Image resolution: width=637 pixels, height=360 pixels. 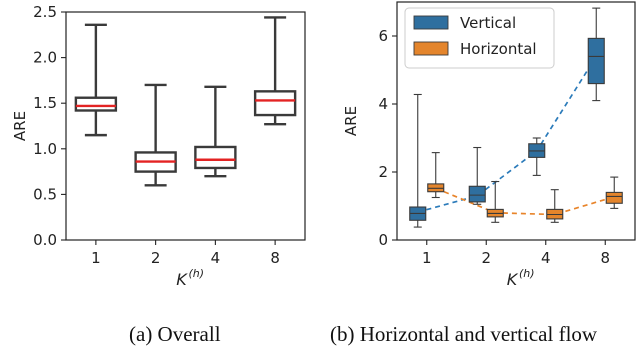 What do you see at coordinates (383, 240) in the screenshot?
I see `y-tick-label: 0` at bounding box center [383, 240].